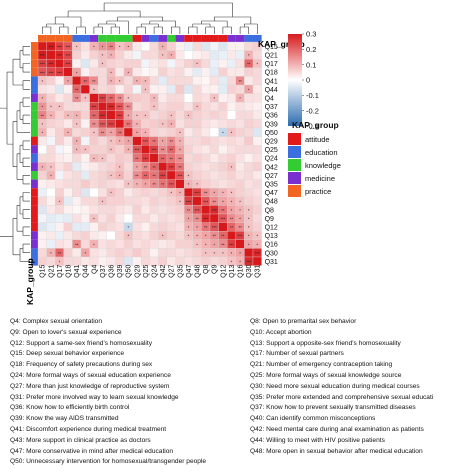 The image size is (474, 474). What do you see at coordinates (281, 44) in the screenshot?
I see `top-annotation-track-label: KAP_group` at bounding box center [281, 44].